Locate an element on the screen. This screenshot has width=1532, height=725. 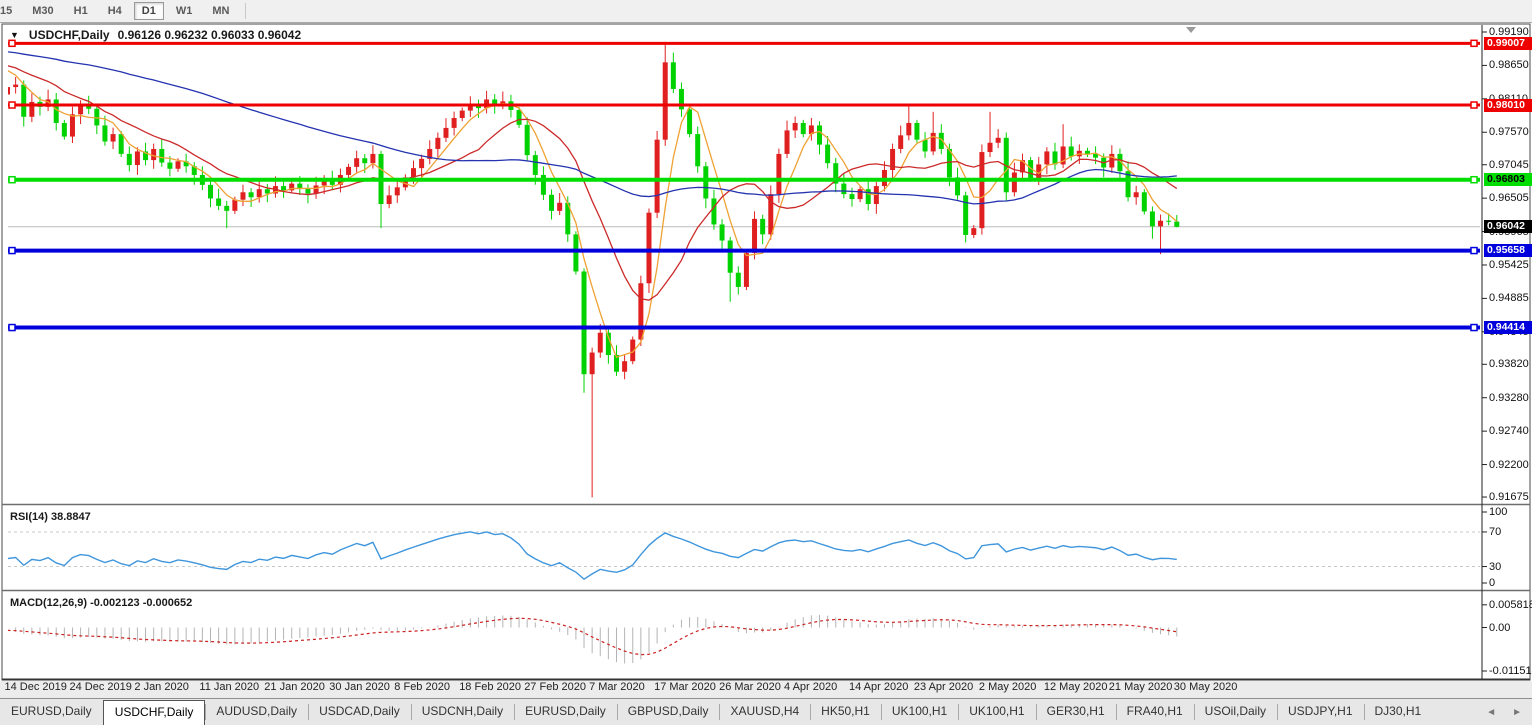
rsi-axis-label: 30 is located at coordinates (1495, 566).